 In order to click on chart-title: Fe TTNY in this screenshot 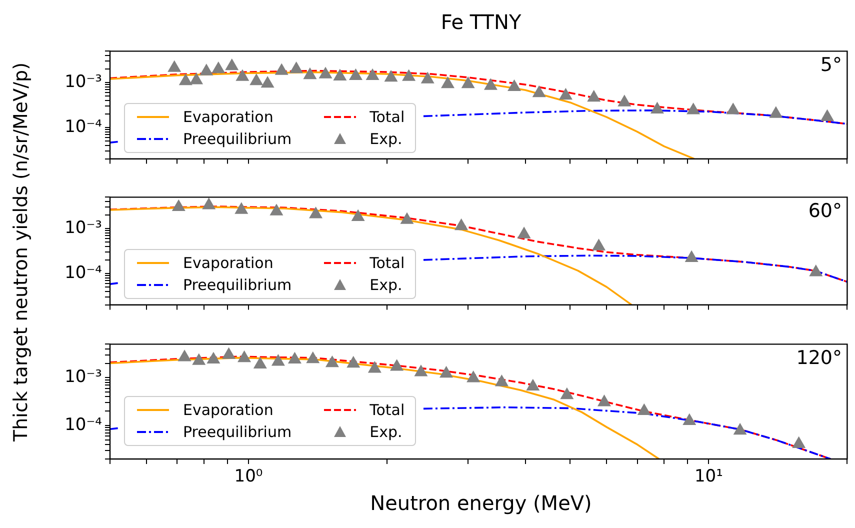, I will do `click(481, 22)`.